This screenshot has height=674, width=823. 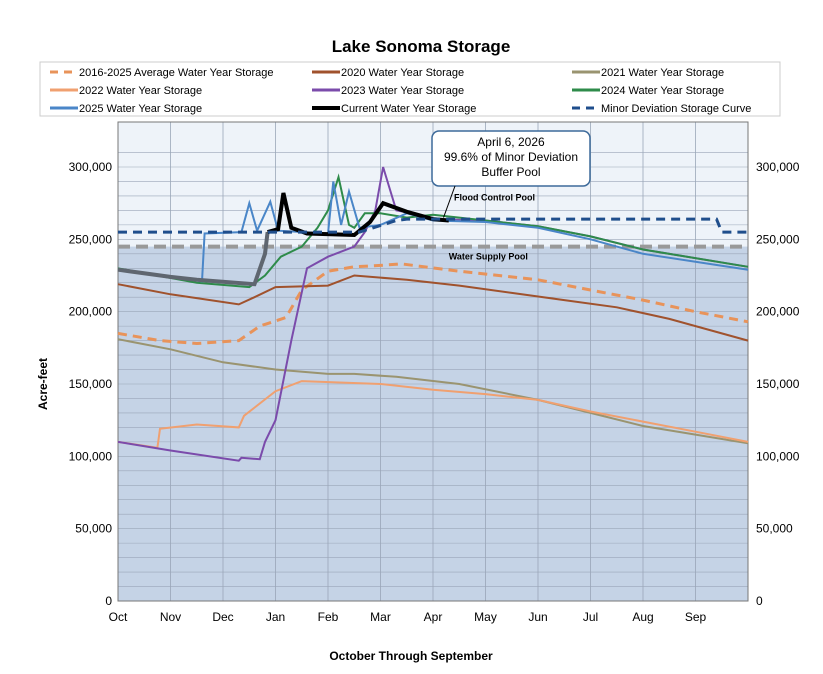 I want to click on water-supply-pool-label: Water Supply Pool, so click(x=488, y=257).